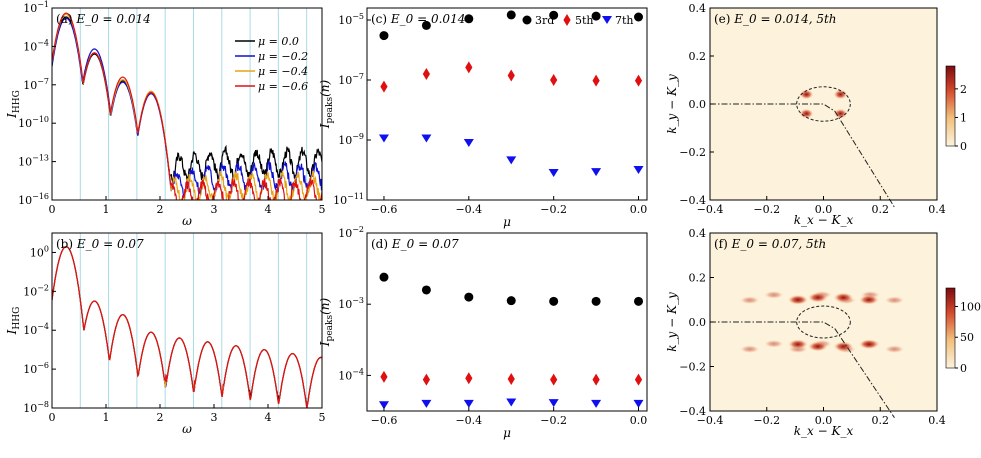  I want to click on y-tick-label: 10⁻¹³, so click(33, 161).